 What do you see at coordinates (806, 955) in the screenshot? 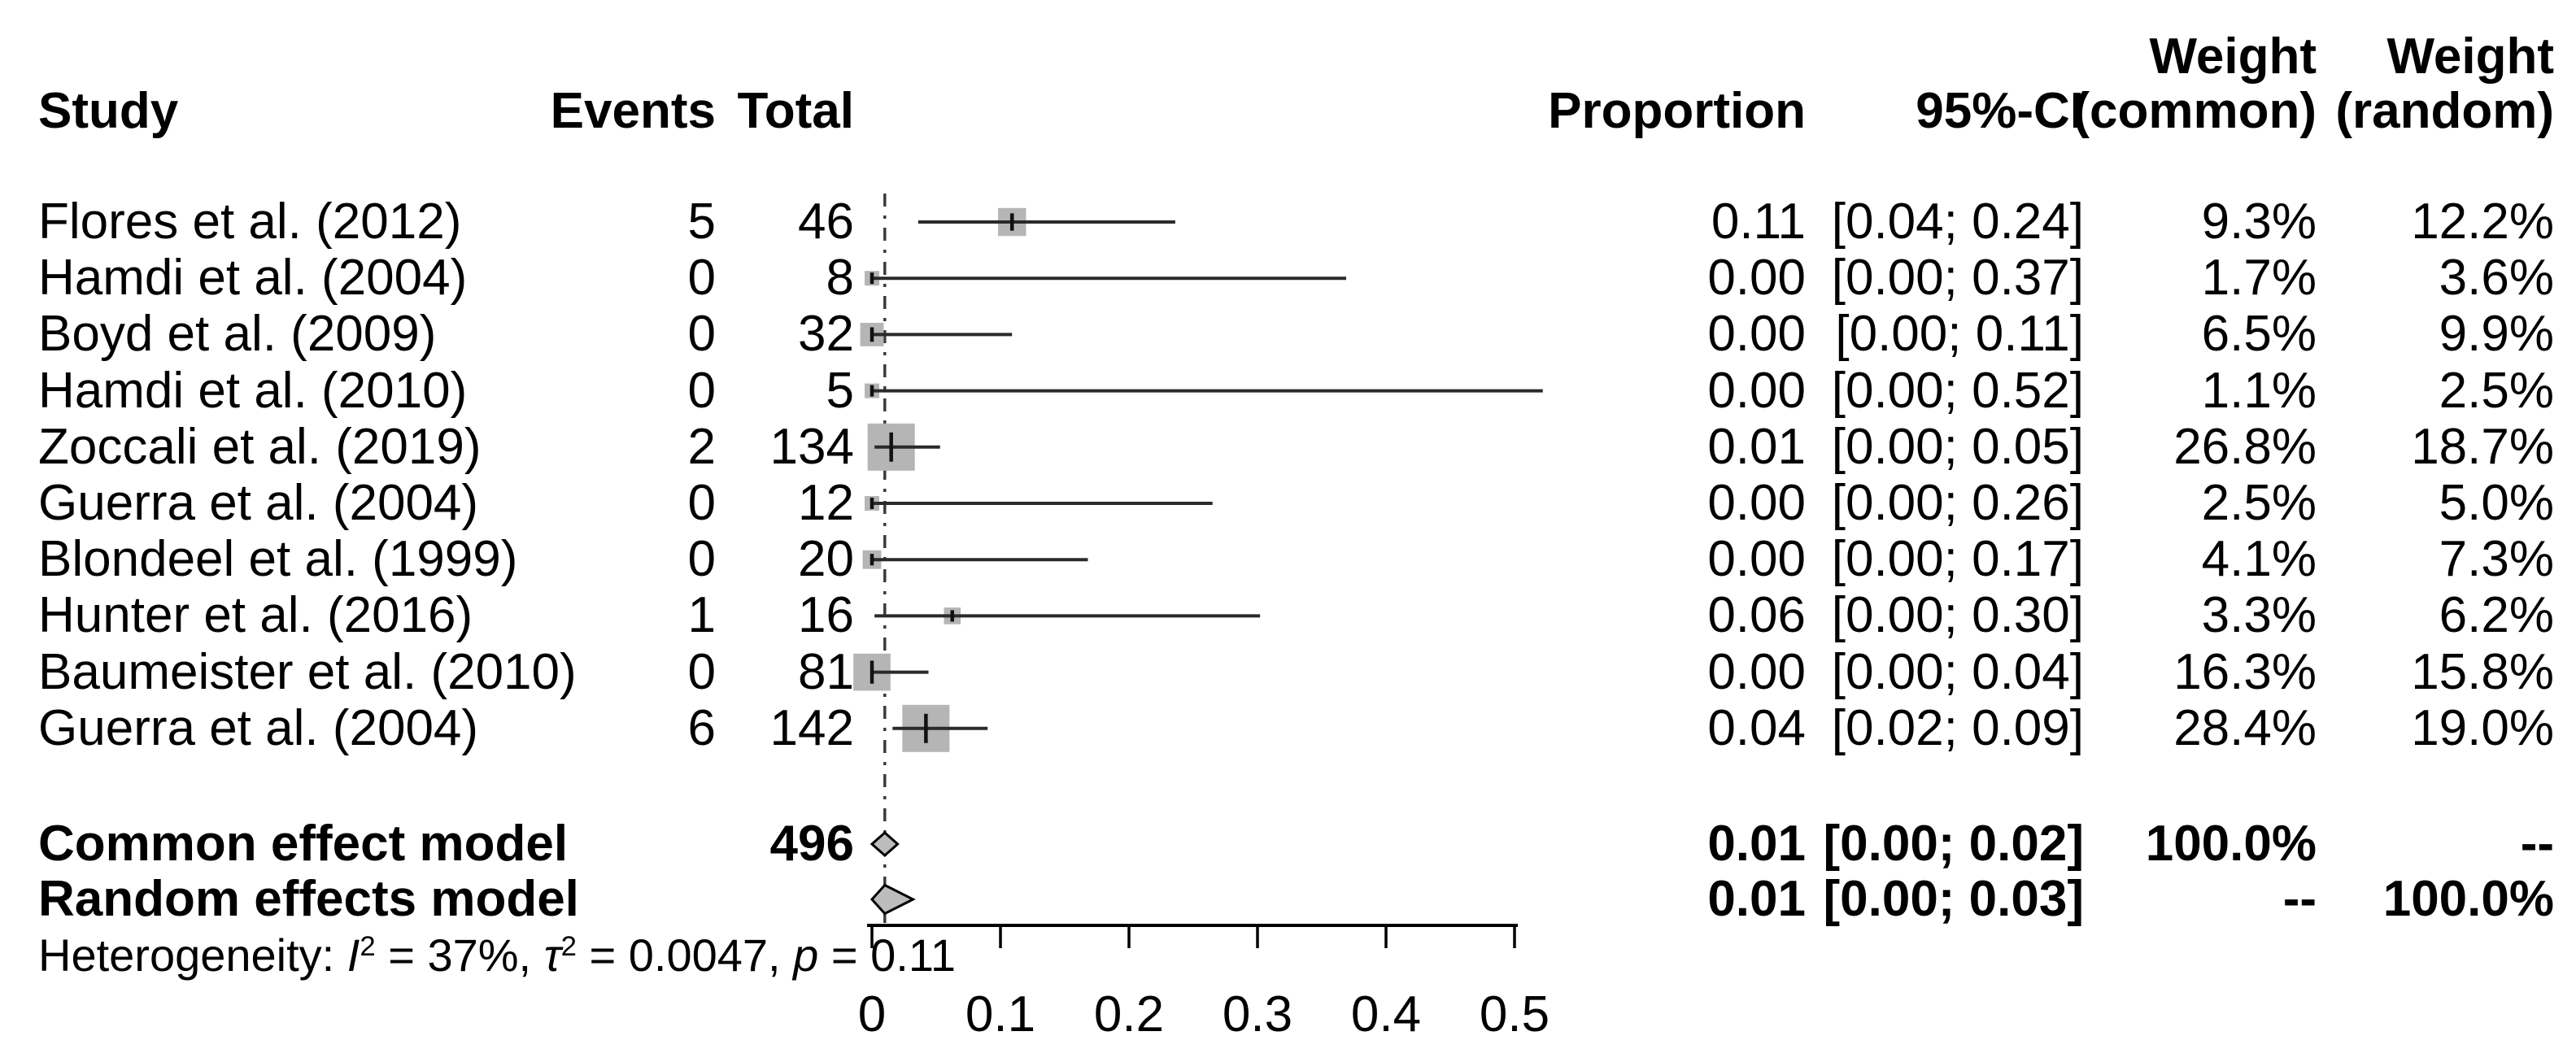
I see `het-p-symbol: p` at bounding box center [806, 955].